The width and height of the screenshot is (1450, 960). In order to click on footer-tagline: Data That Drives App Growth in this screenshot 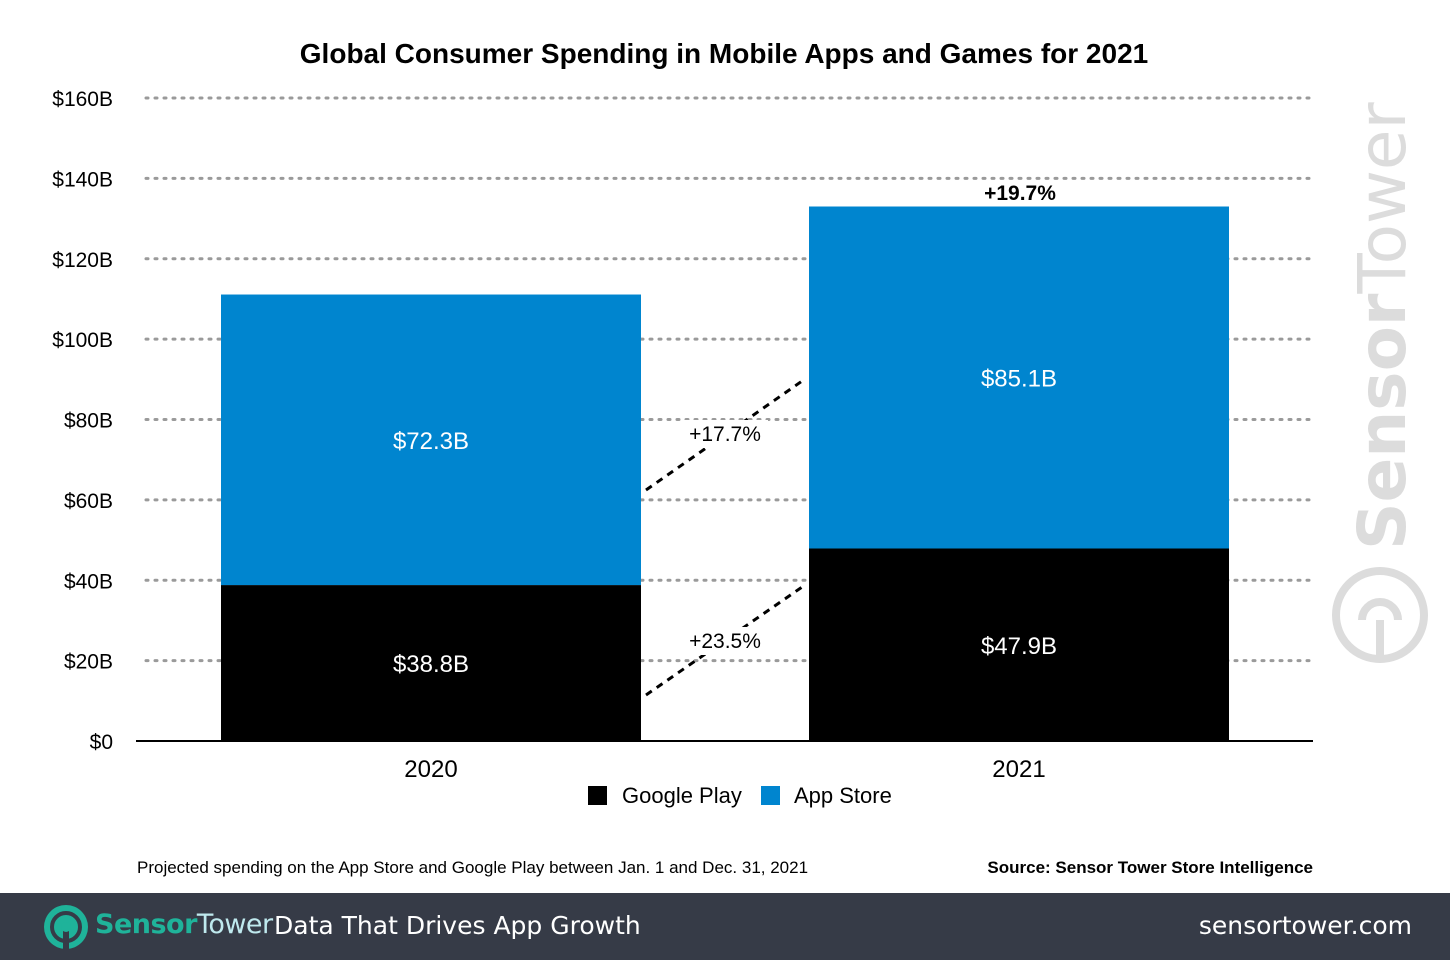, I will do `click(457, 925)`.